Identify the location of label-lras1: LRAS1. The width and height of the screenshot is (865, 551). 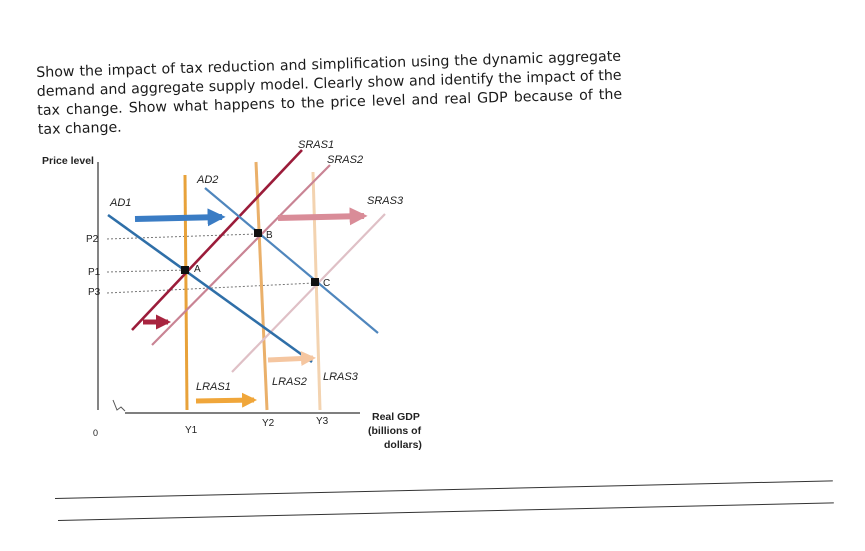
(213, 387).